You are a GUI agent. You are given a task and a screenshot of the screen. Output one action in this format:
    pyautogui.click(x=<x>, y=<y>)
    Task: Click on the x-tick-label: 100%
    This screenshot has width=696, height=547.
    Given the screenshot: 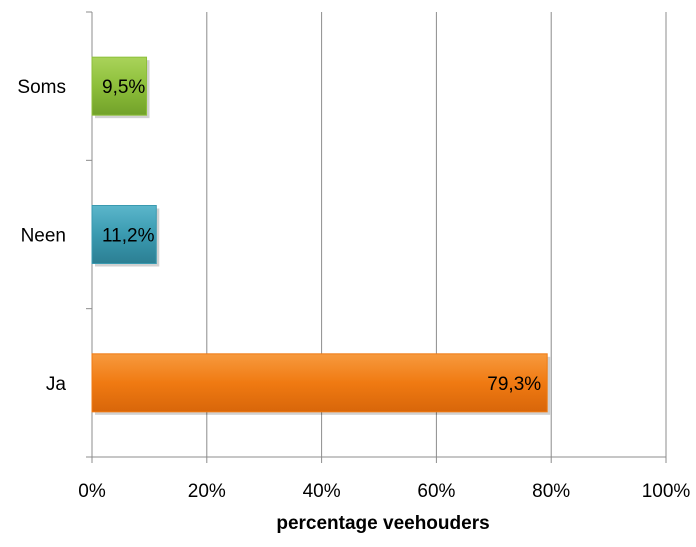 What is the action you would take?
    pyautogui.click(x=666, y=491)
    